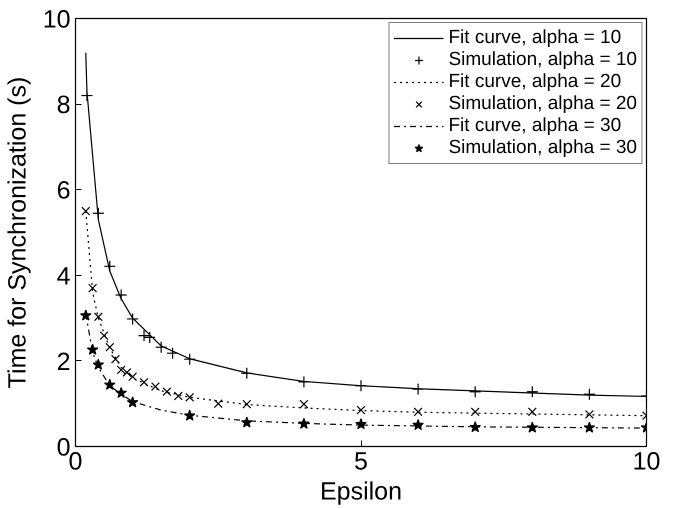 The width and height of the screenshot is (684, 508). What do you see at coordinates (542, 104) in the screenshot?
I see `legend-label: Simulation, alpha = 20` at bounding box center [542, 104].